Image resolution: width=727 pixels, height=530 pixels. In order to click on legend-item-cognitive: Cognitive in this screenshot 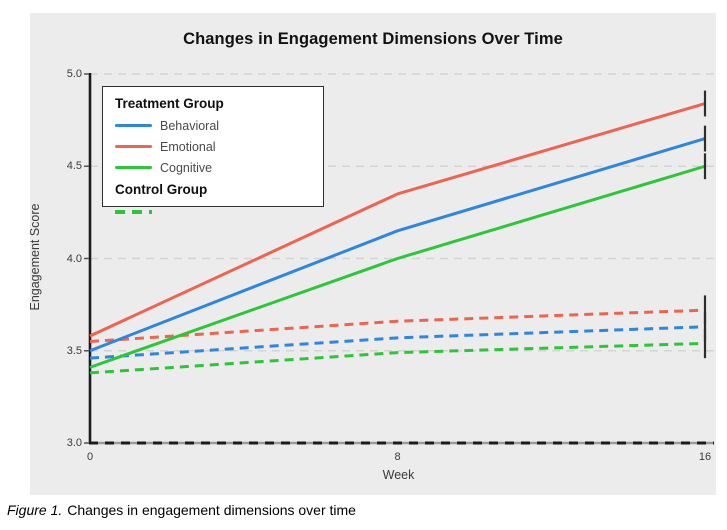, I will do `click(219, 167)`.